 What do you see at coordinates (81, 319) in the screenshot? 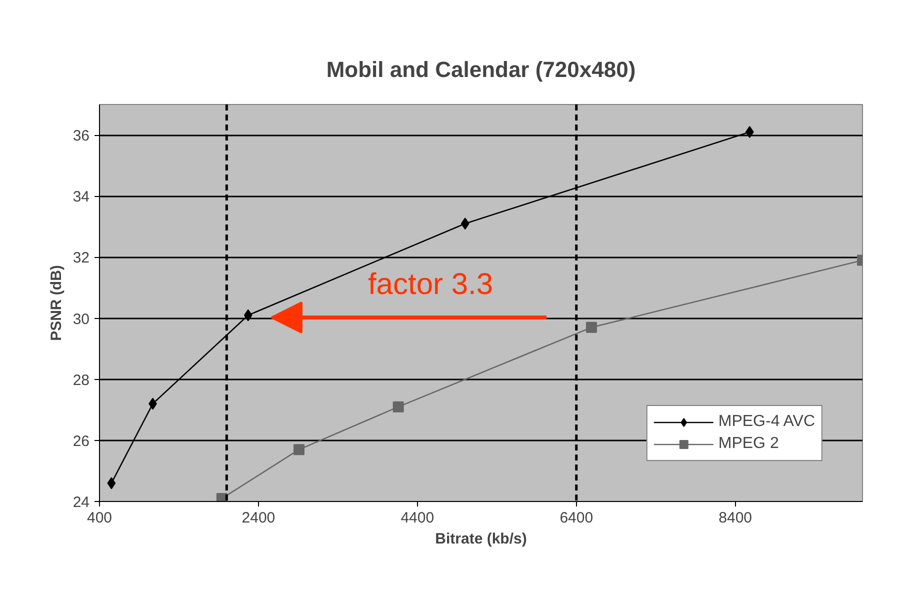
I see `y-tick-label: 30` at bounding box center [81, 319].